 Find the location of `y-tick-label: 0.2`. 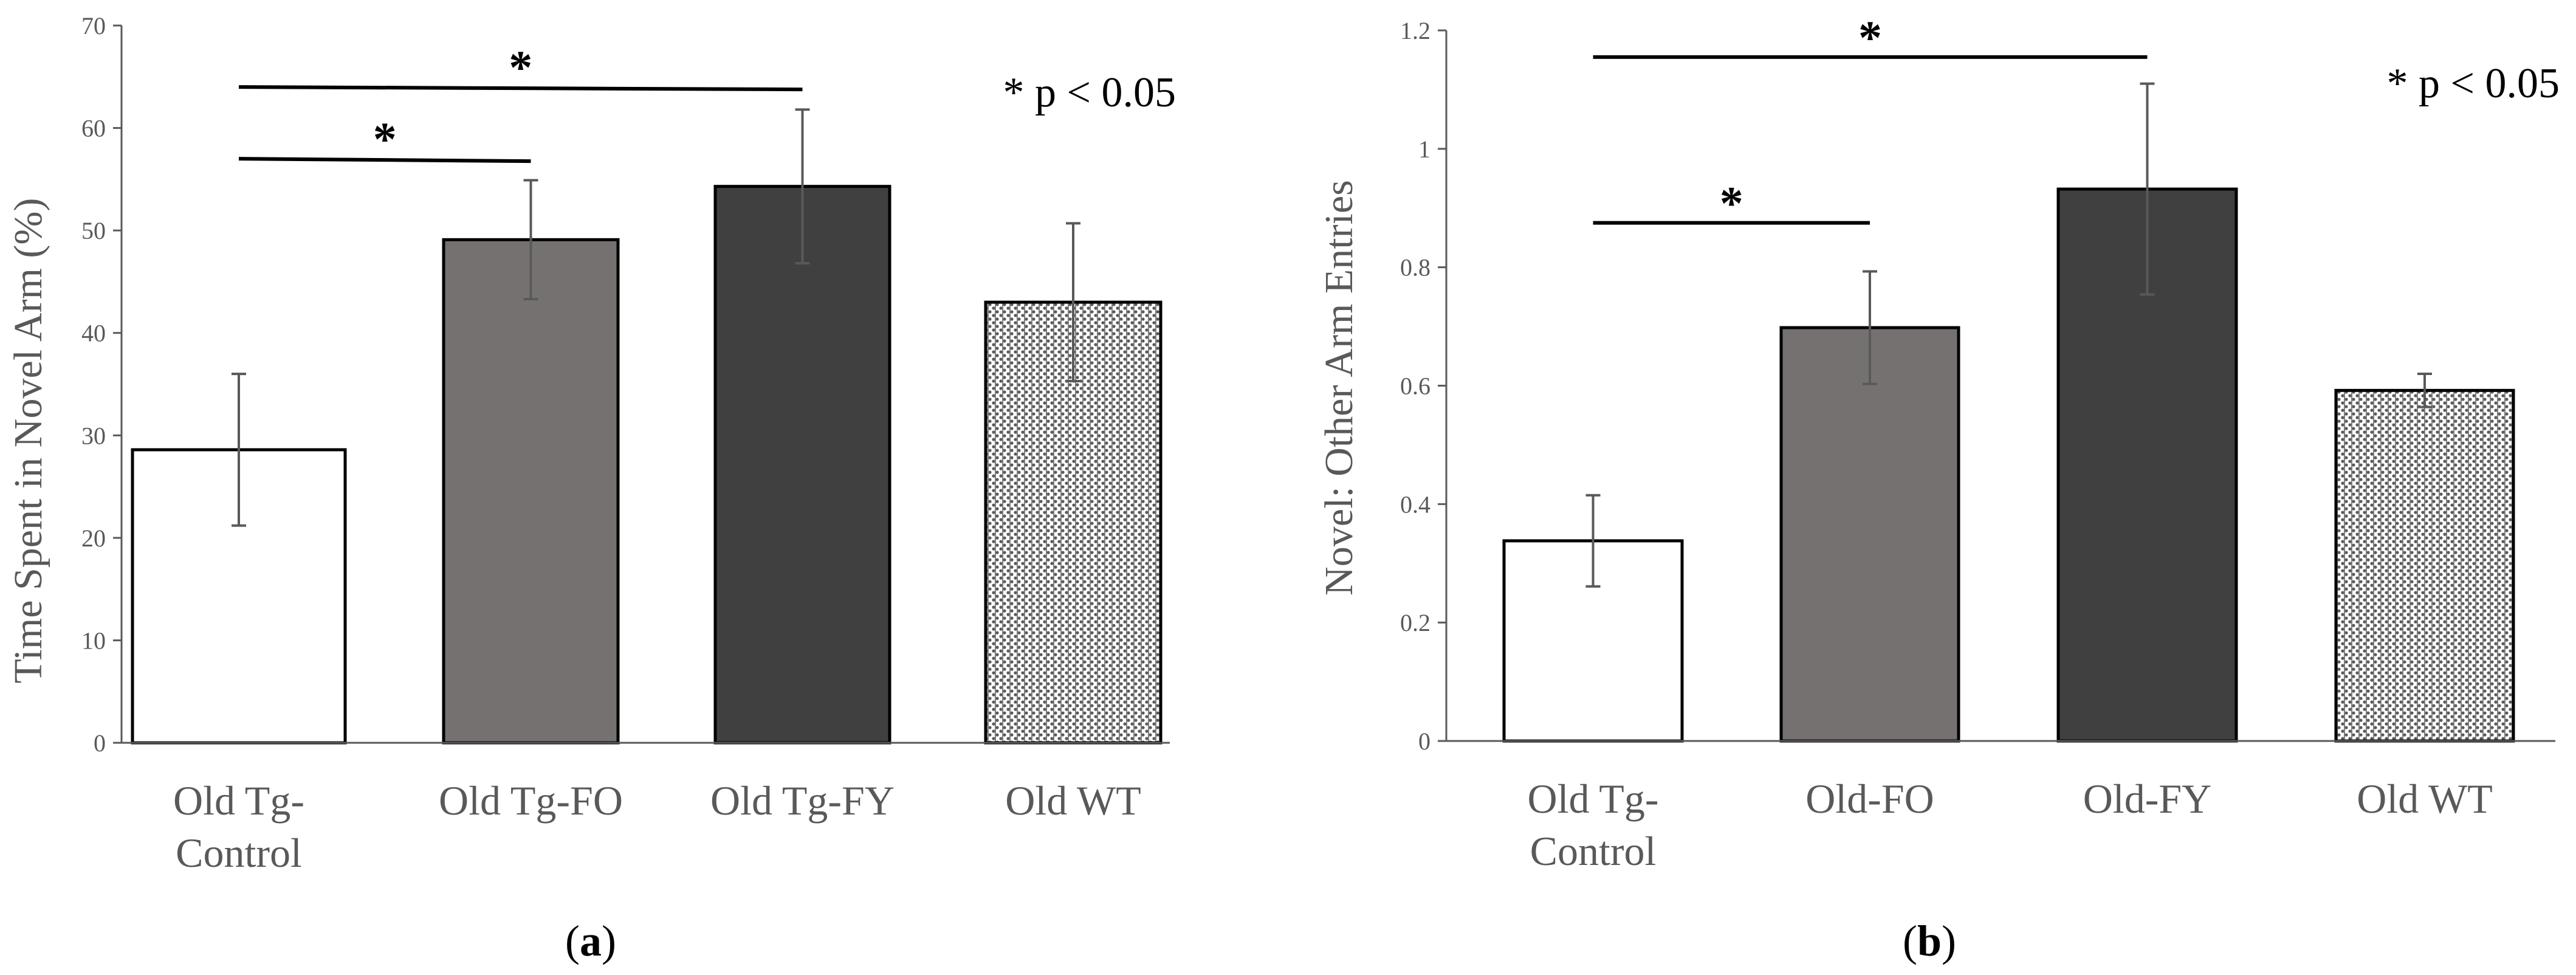

y-tick-label: 0.2 is located at coordinates (1415, 622).